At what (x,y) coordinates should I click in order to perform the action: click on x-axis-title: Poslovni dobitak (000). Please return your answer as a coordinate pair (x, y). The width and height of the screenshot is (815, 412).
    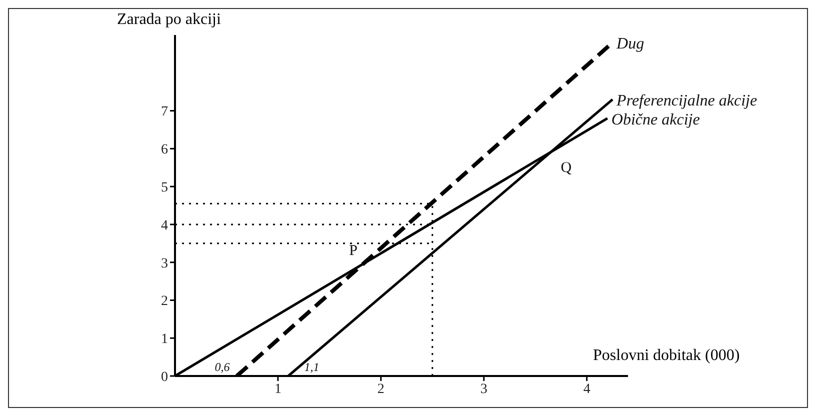
    Looking at the image, I should click on (666, 356).